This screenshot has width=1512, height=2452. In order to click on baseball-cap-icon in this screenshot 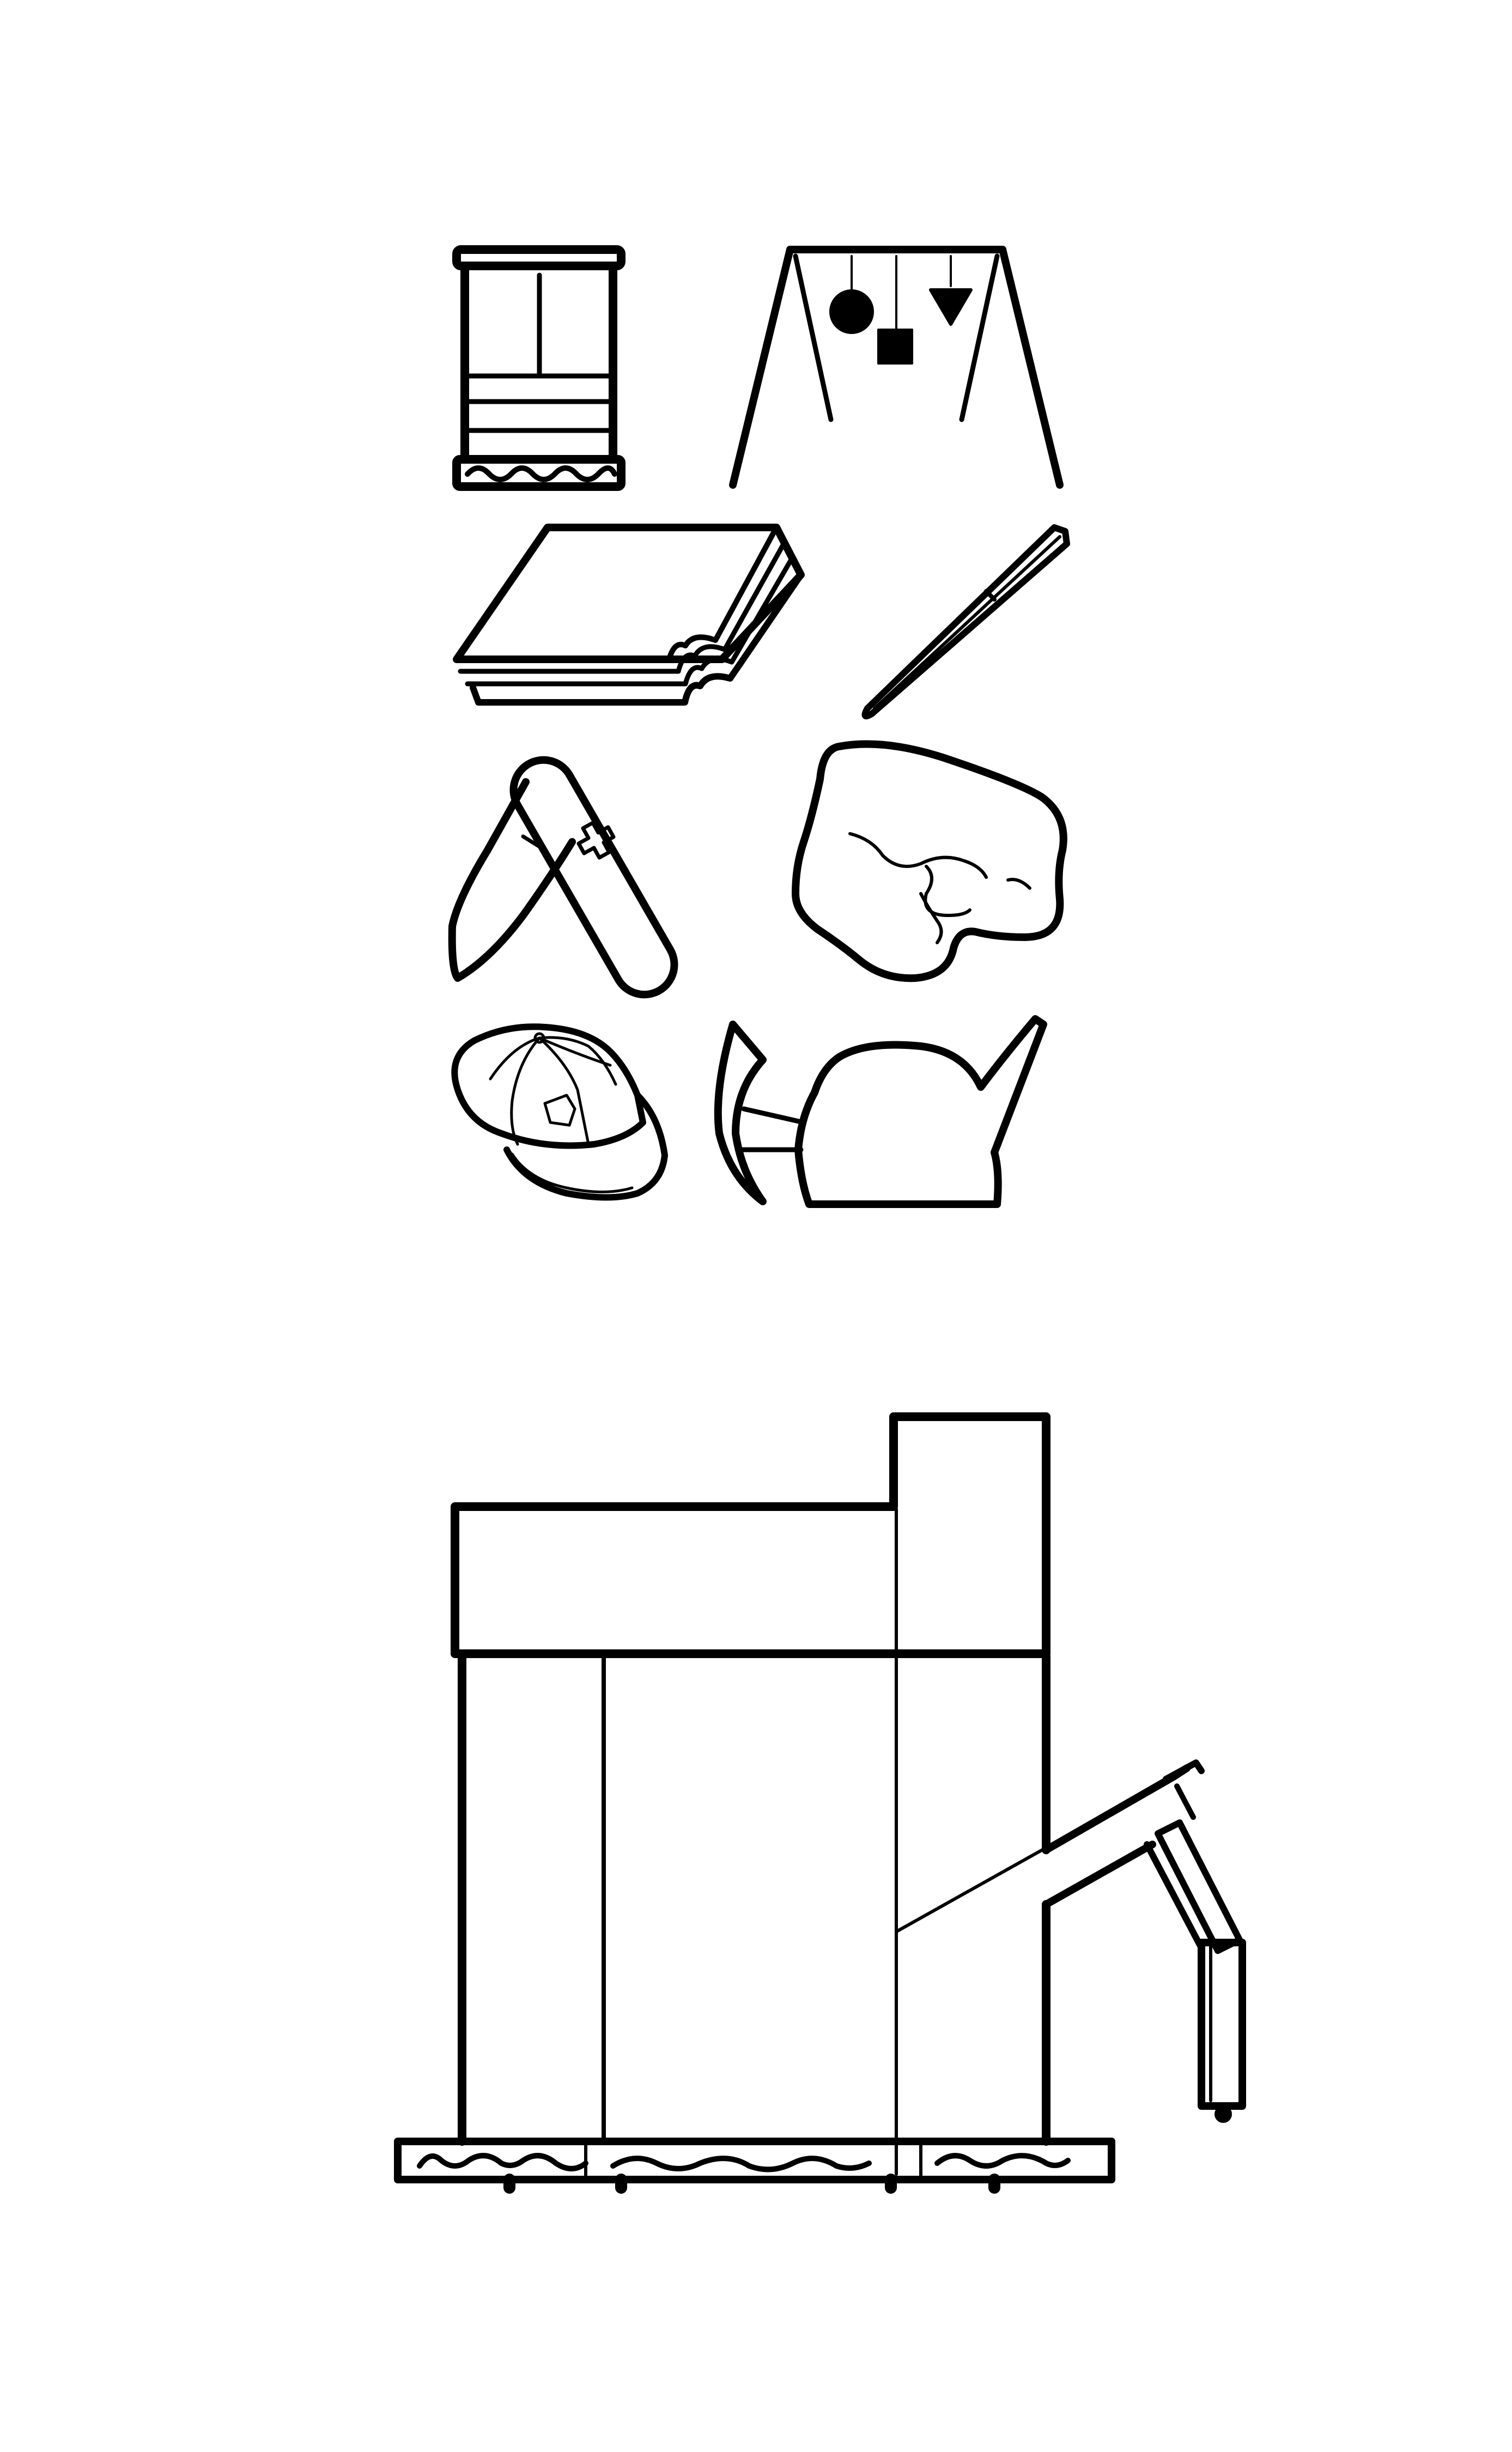, I will do `click(559, 1112)`.